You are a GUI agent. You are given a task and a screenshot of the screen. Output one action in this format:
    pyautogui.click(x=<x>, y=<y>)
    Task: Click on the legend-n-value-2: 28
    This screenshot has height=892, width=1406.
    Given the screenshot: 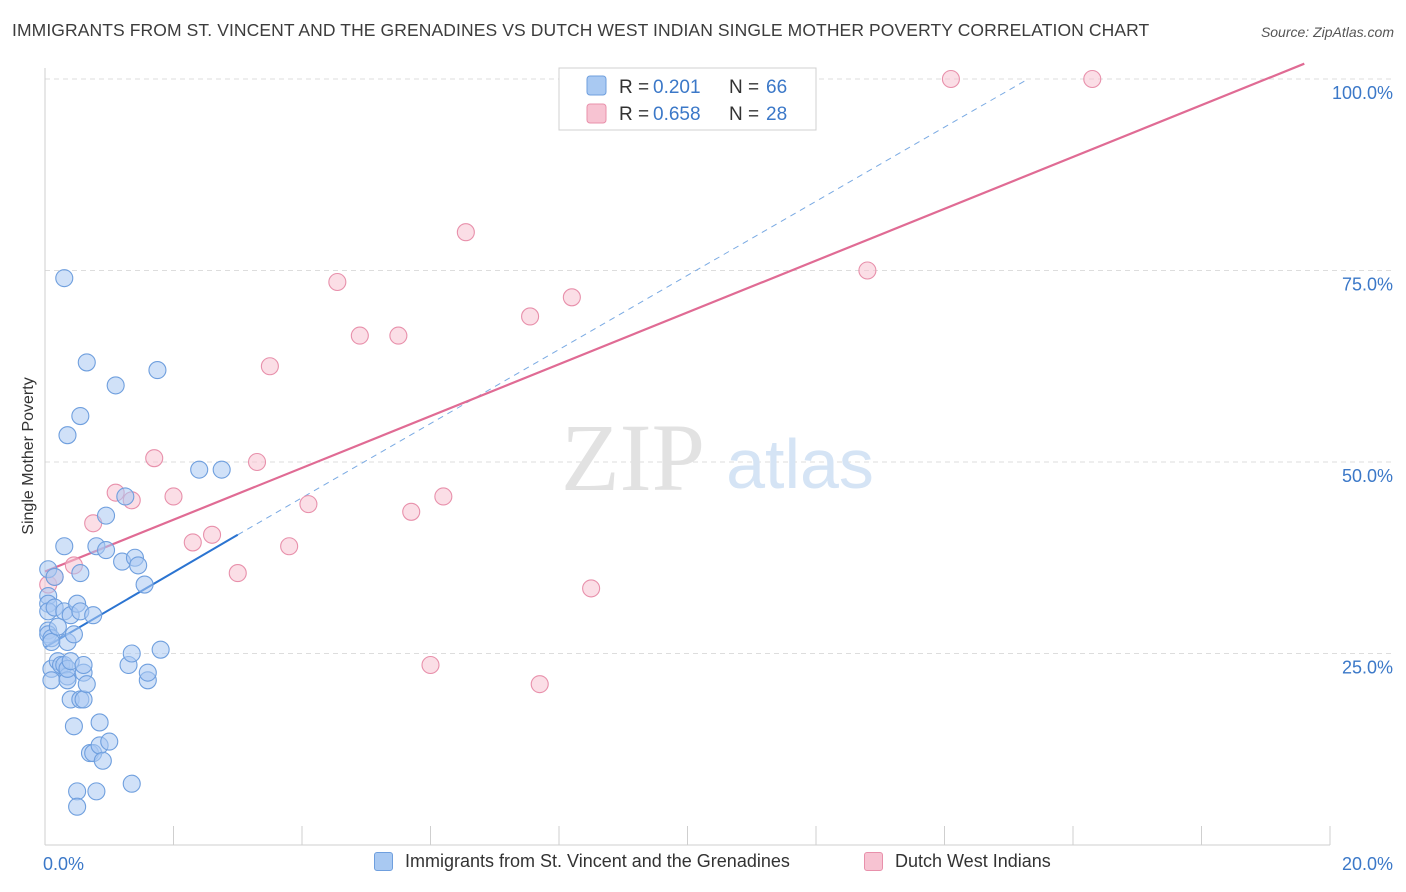 What is the action you would take?
    pyautogui.click(x=776, y=114)
    